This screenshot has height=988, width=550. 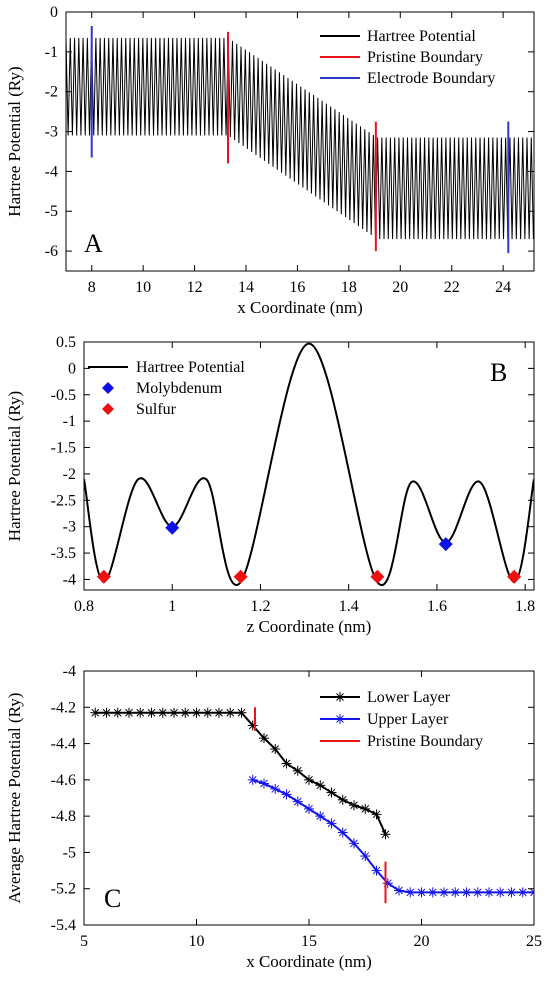 I want to click on x-axis-label: x Coordinate (nm), so click(x=300, y=307).